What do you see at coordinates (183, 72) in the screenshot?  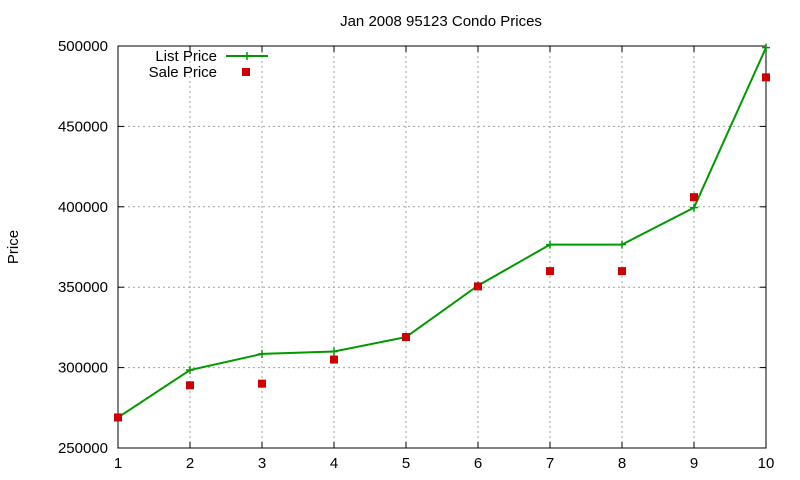 I see `legend-label-sale-price: Sale Price` at bounding box center [183, 72].